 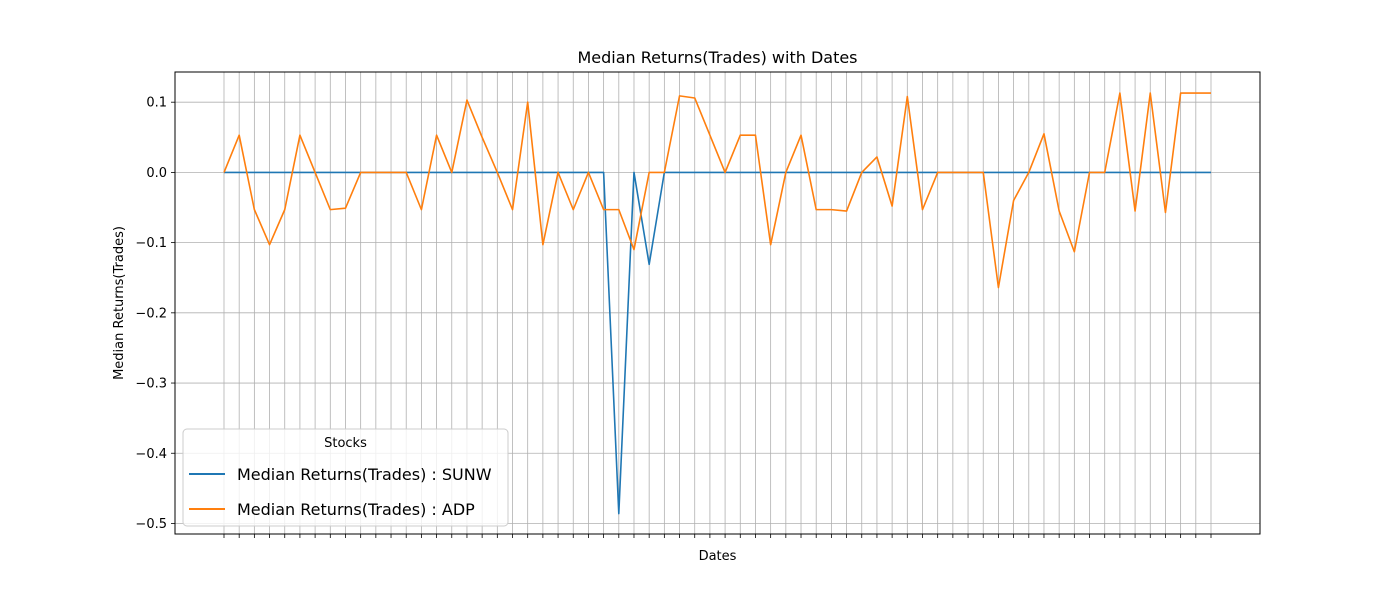 I want to click on y-ticks: 0.1 0.0 −0.1 −0.2 −0.3 −0.4 −0.5, so click(x=155, y=314).